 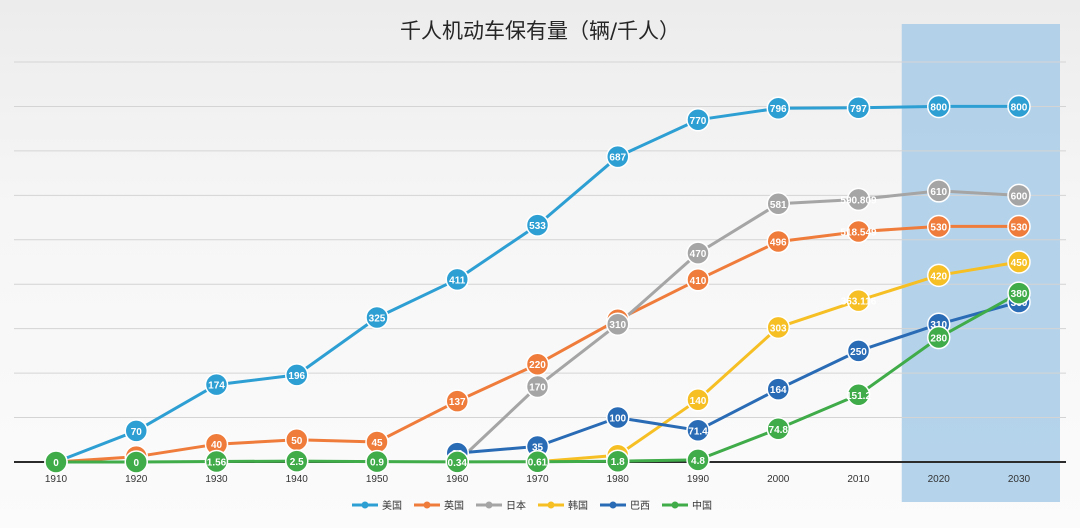 I want to click on data-label: 0.34, so click(x=458, y=463).